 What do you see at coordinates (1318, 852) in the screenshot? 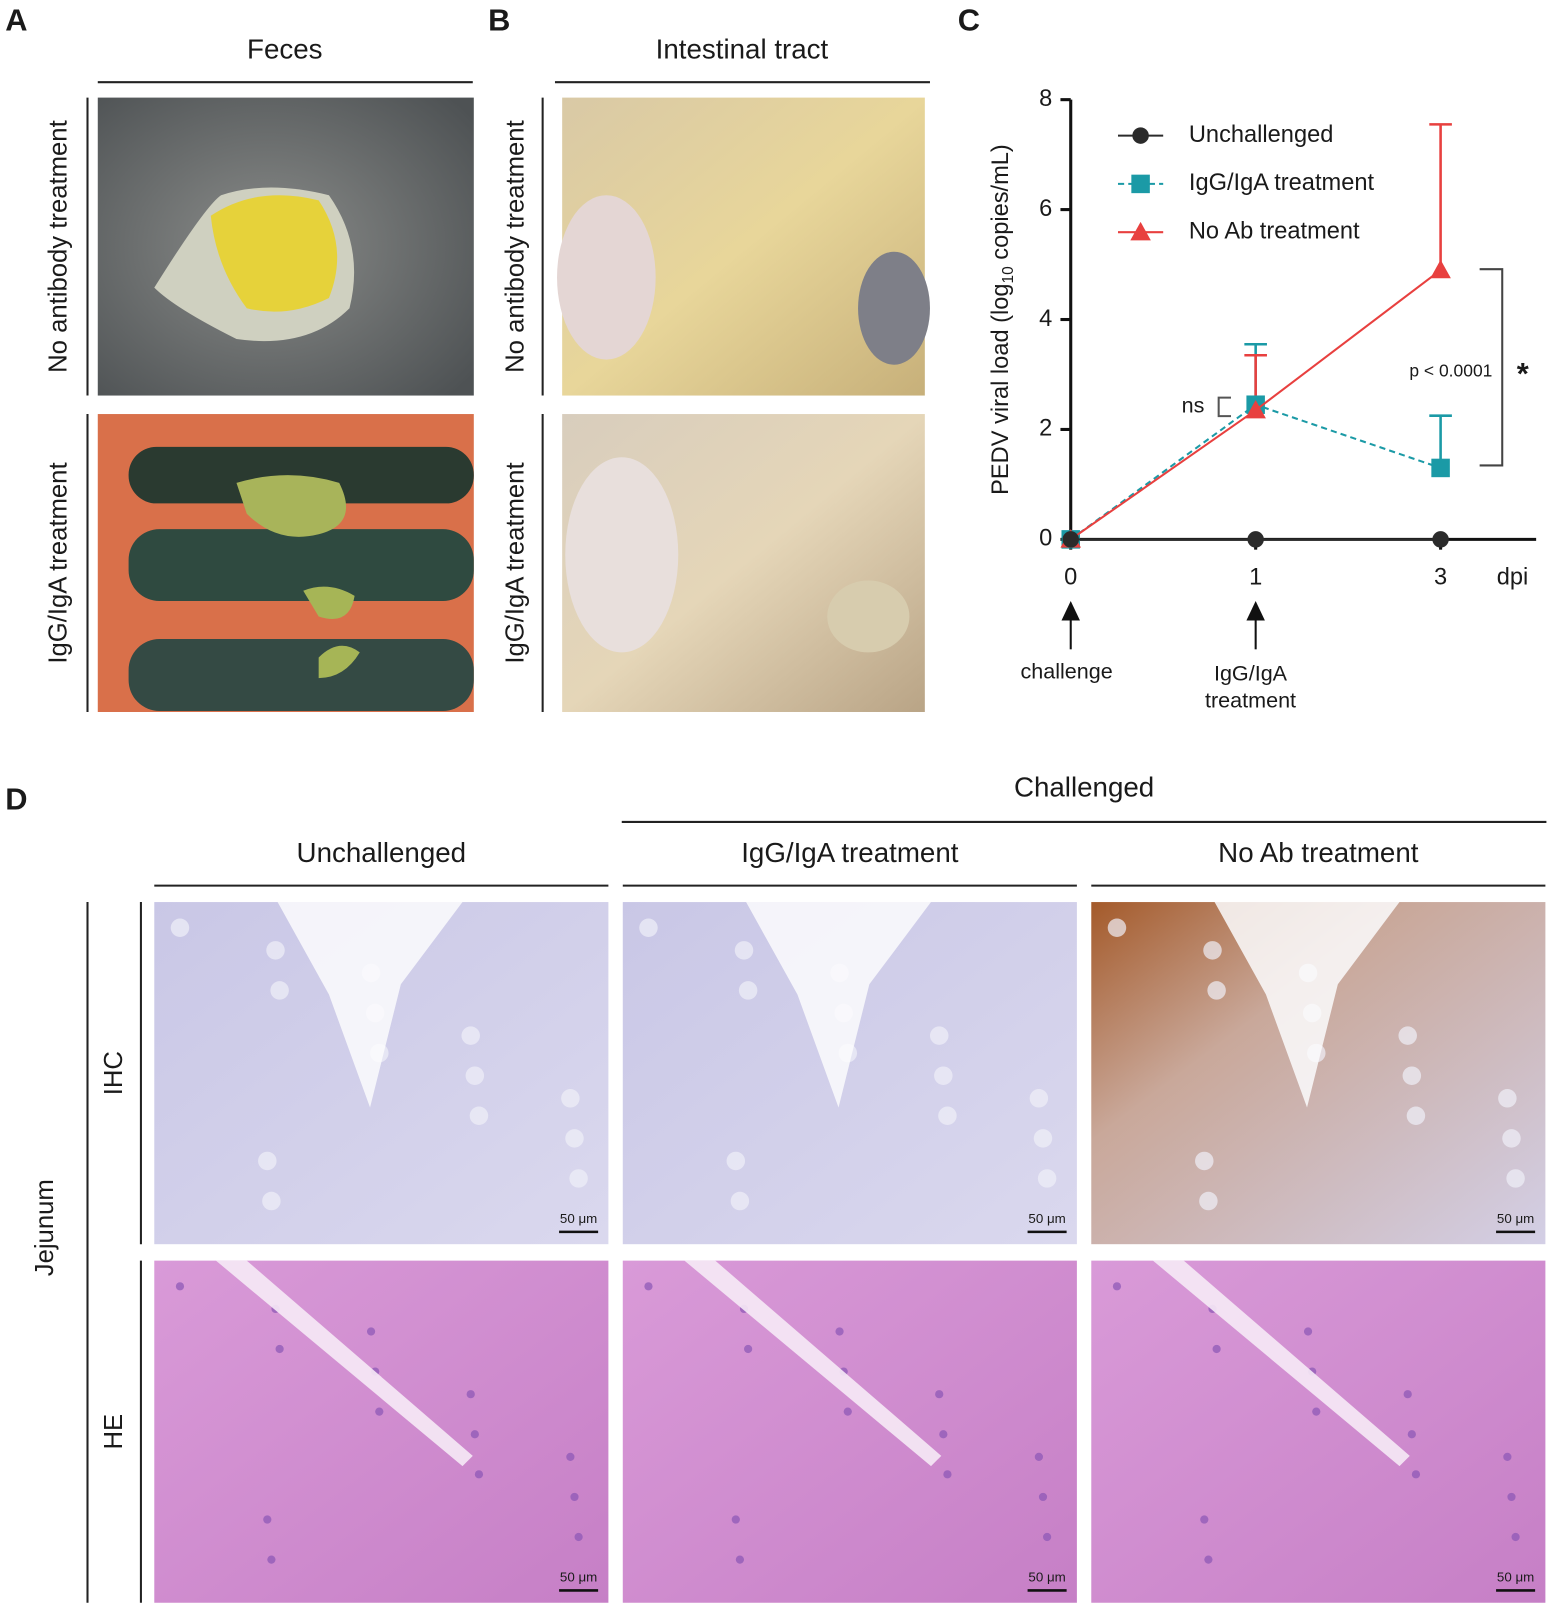
I see `column-title: No Ab treatment` at bounding box center [1318, 852].